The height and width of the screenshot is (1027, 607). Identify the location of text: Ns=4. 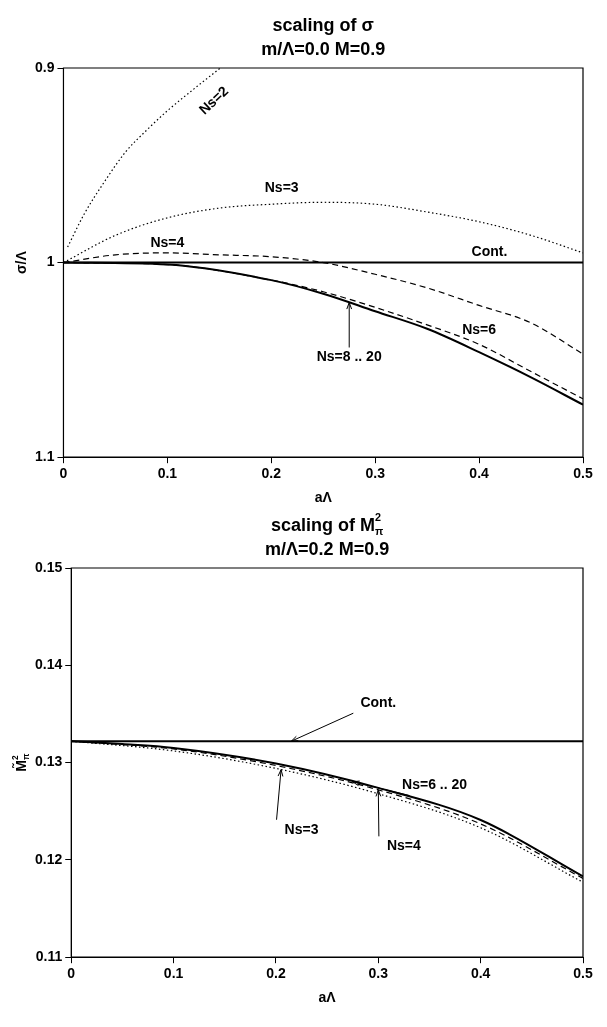
(404, 845).